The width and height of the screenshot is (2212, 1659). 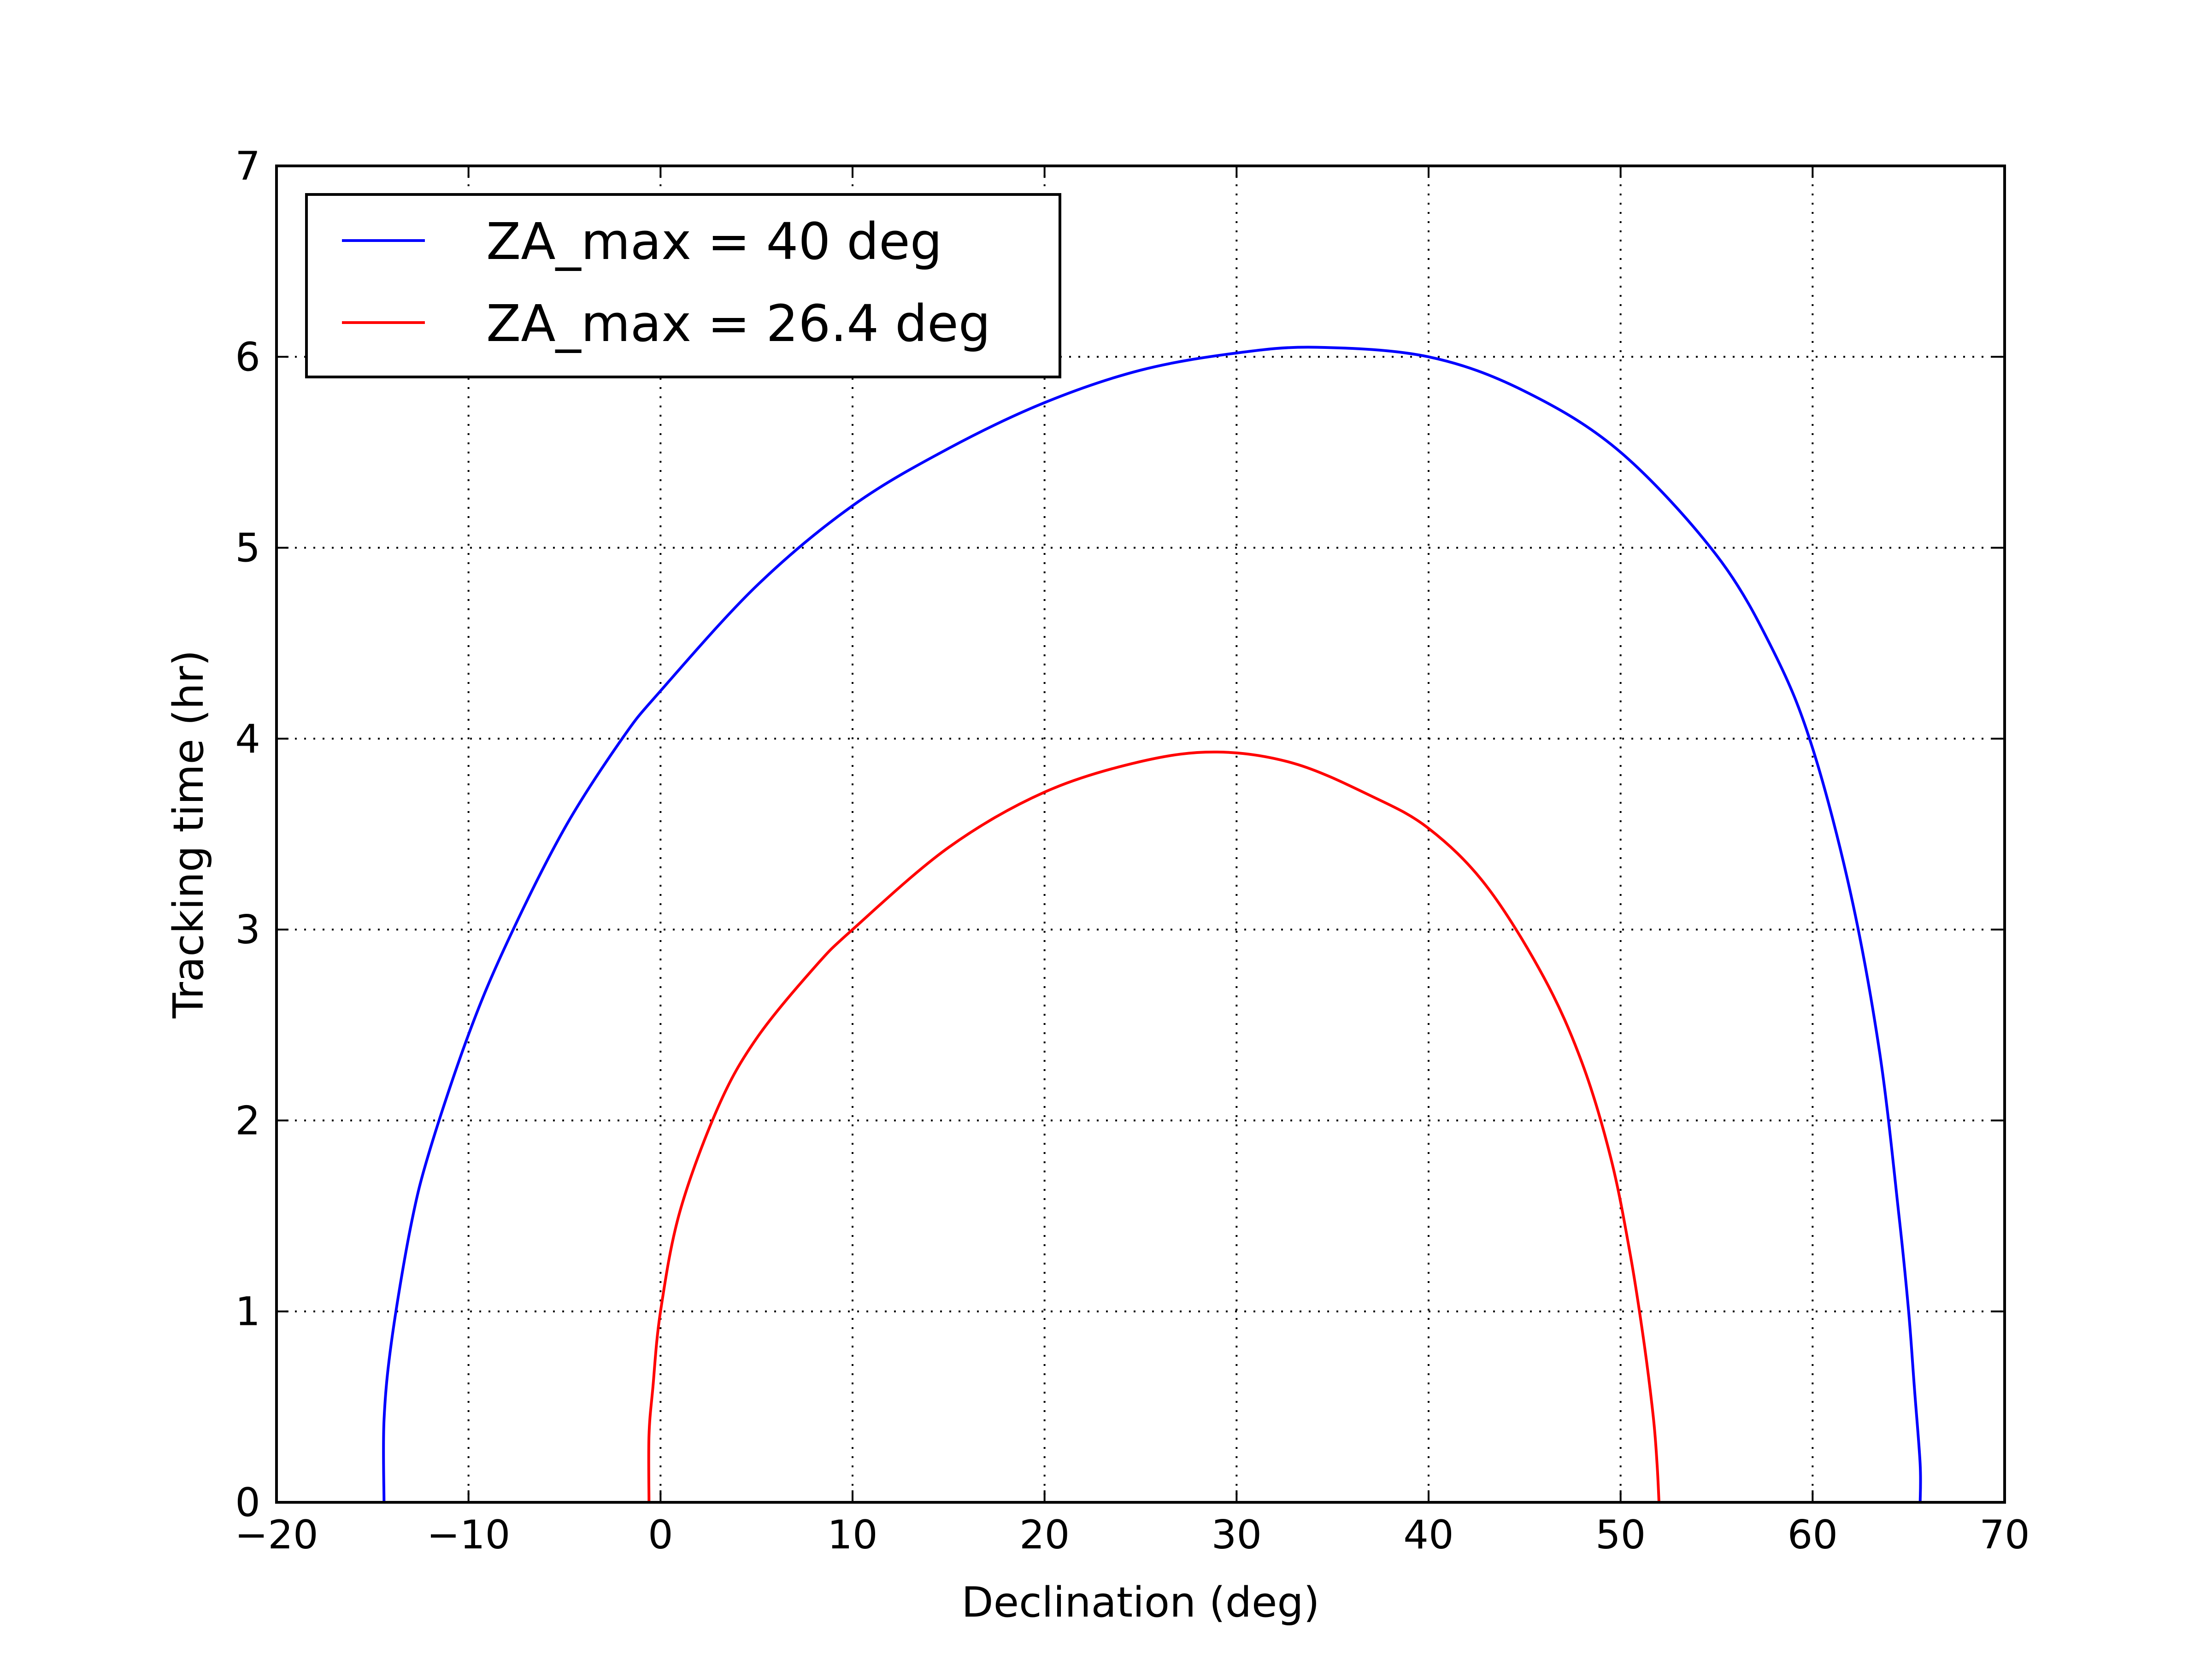 I want to click on legend: ZA_max = 40 deg ZA_max = 26.4 deg, so click(x=683, y=285).